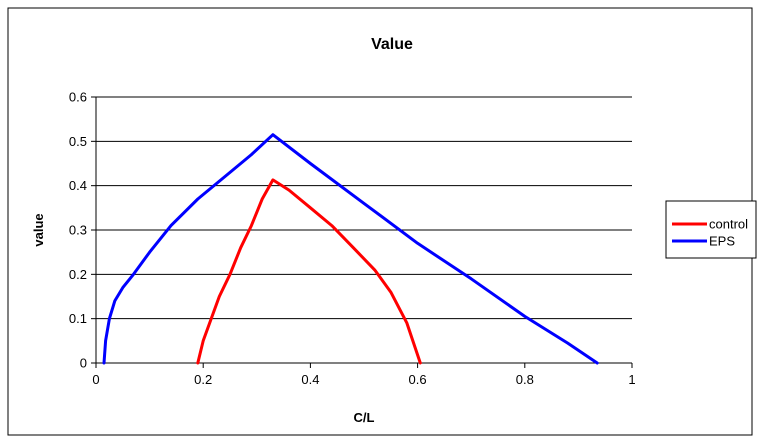 Image resolution: width=760 pixels, height=448 pixels. What do you see at coordinates (78, 230) in the screenshot?
I see `y-tick-label-3: 0.3` at bounding box center [78, 230].